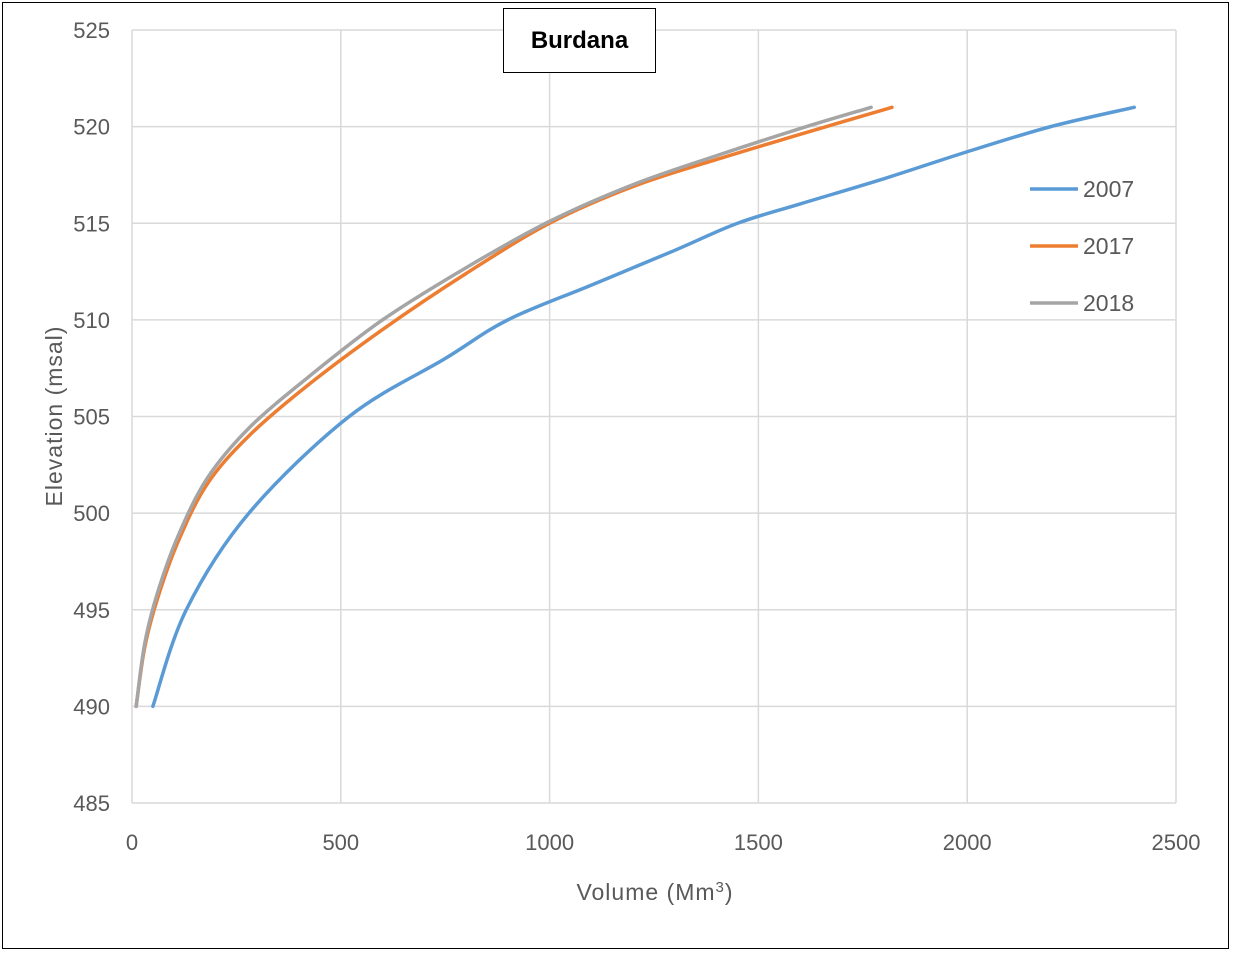  What do you see at coordinates (54, 416) in the screenshot?
I see `y-axis-title: Elevation (msal)` at bounding box center [54, 416].